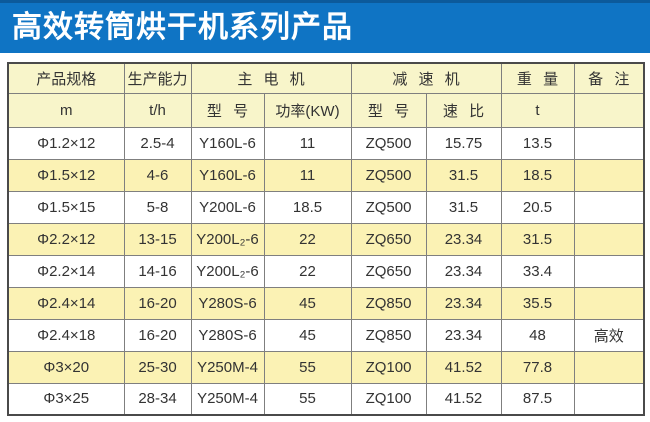  What do you see at coordinates (227, 207) in the screenshot?
I see `table-cell: Y200L-6` at bounding box center [227, 207].